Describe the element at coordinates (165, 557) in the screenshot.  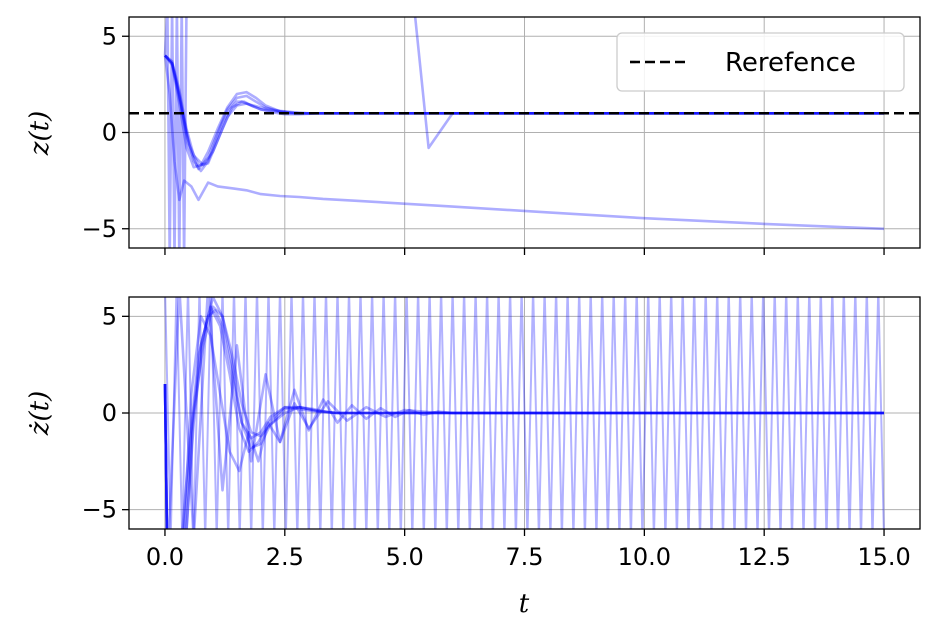
I see `x-tick-label: 0.0` at that location.